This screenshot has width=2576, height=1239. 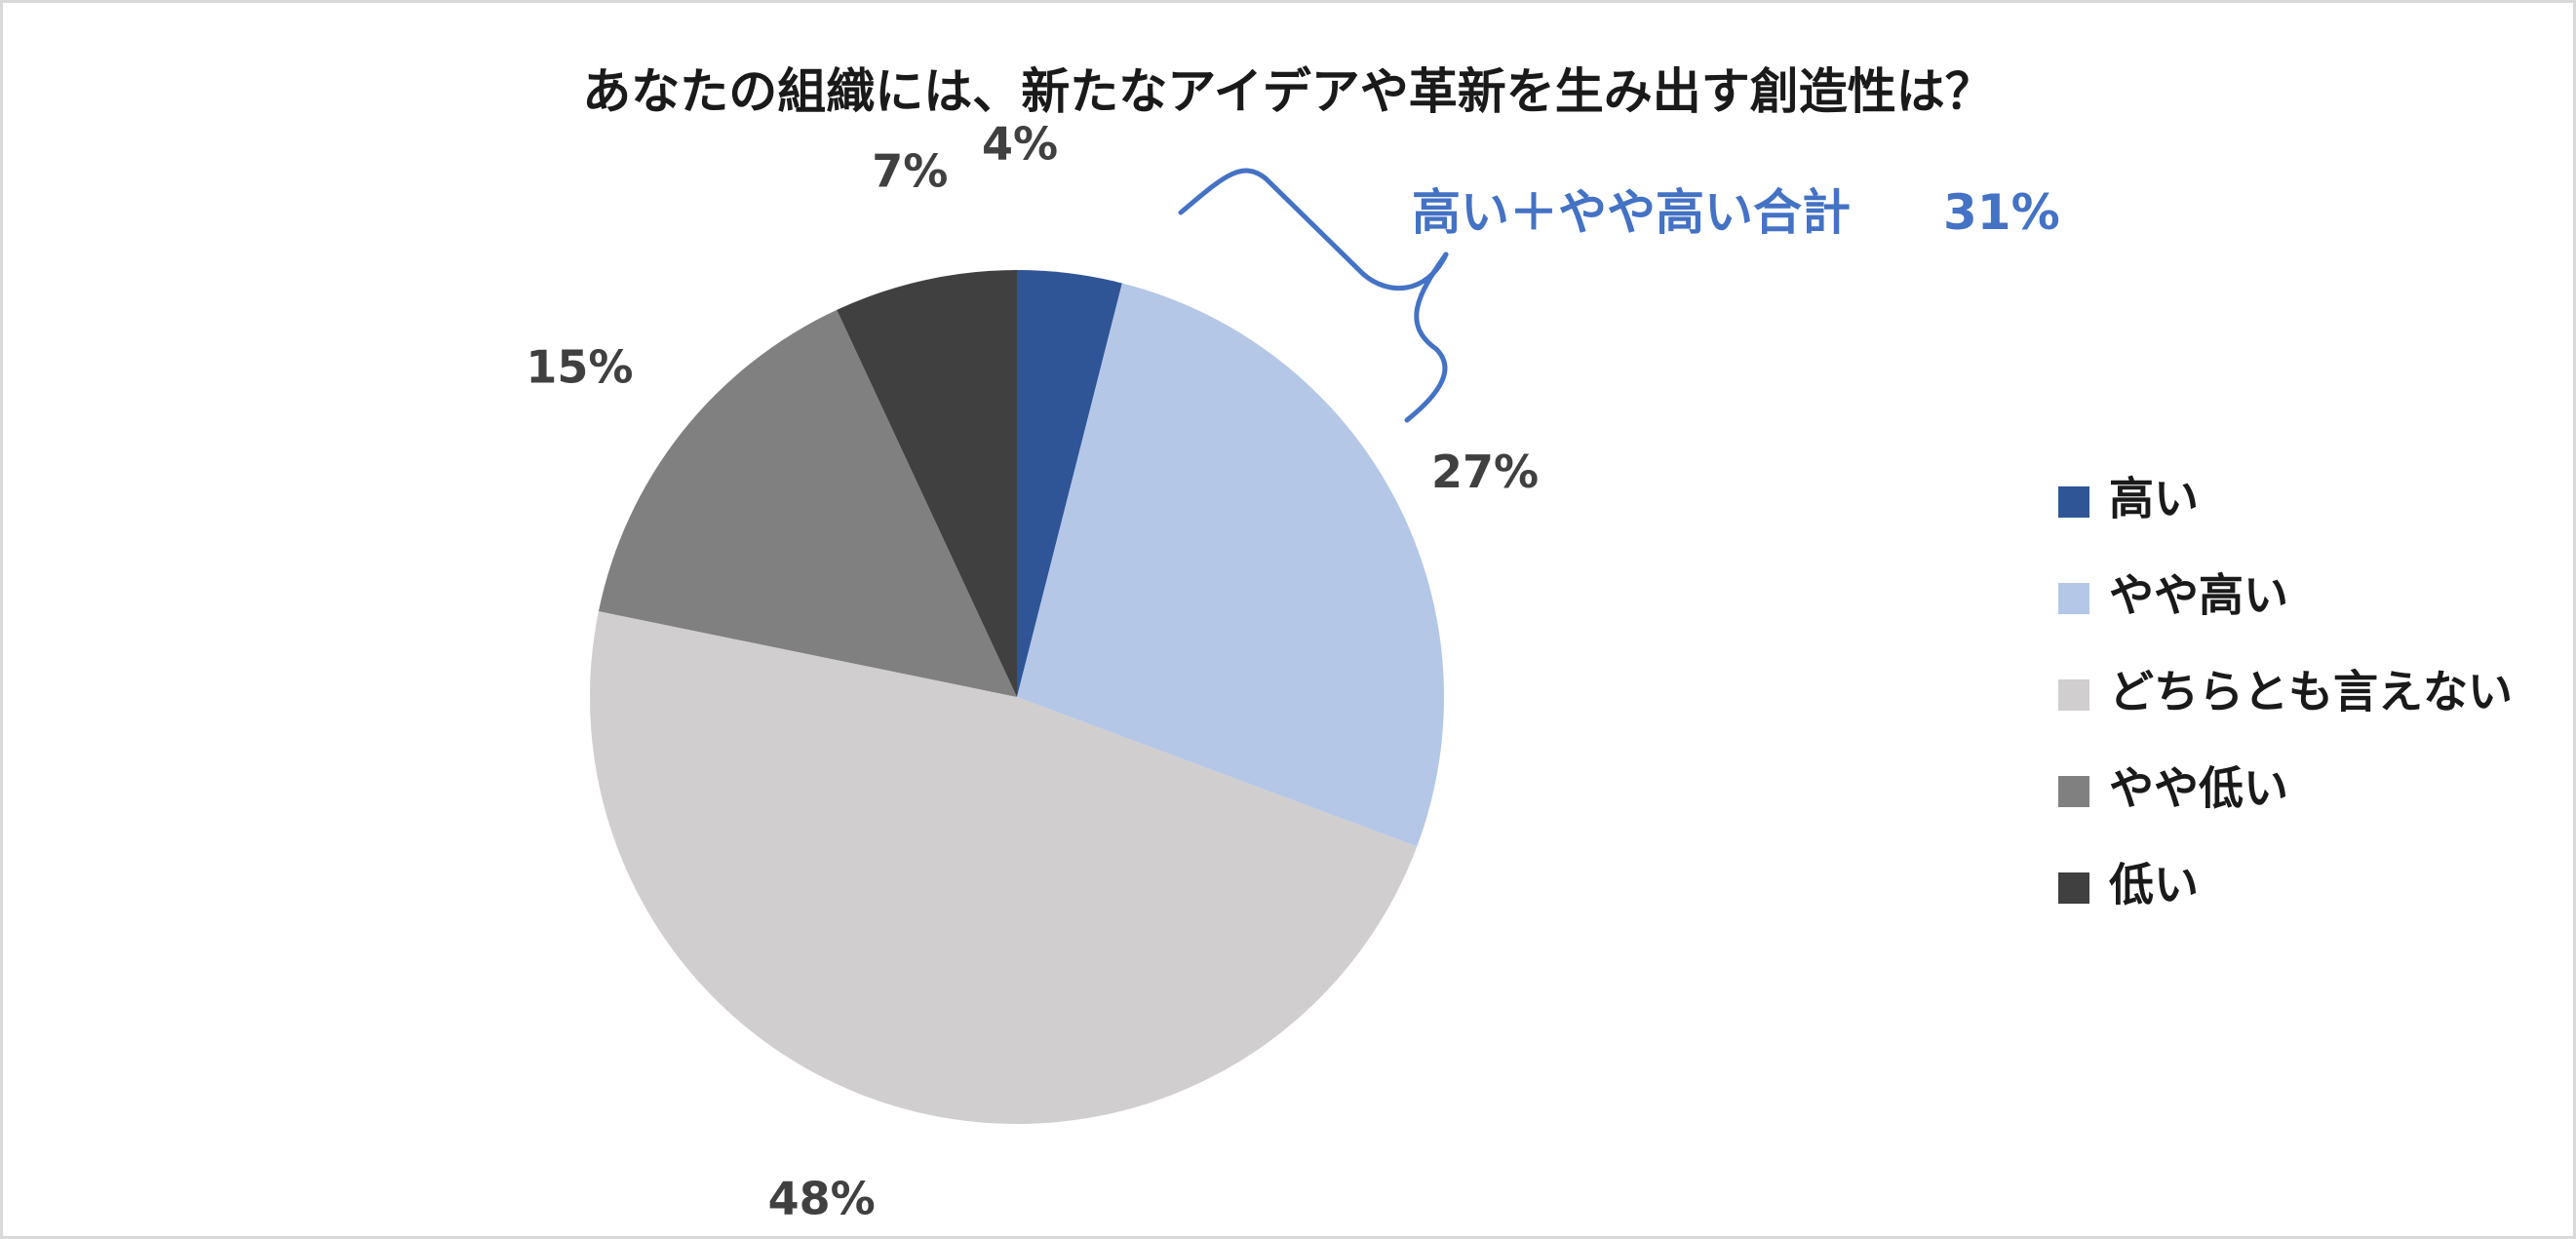 I want to click on pie-value-label-2: 27%, so click(x=1485, y=472).